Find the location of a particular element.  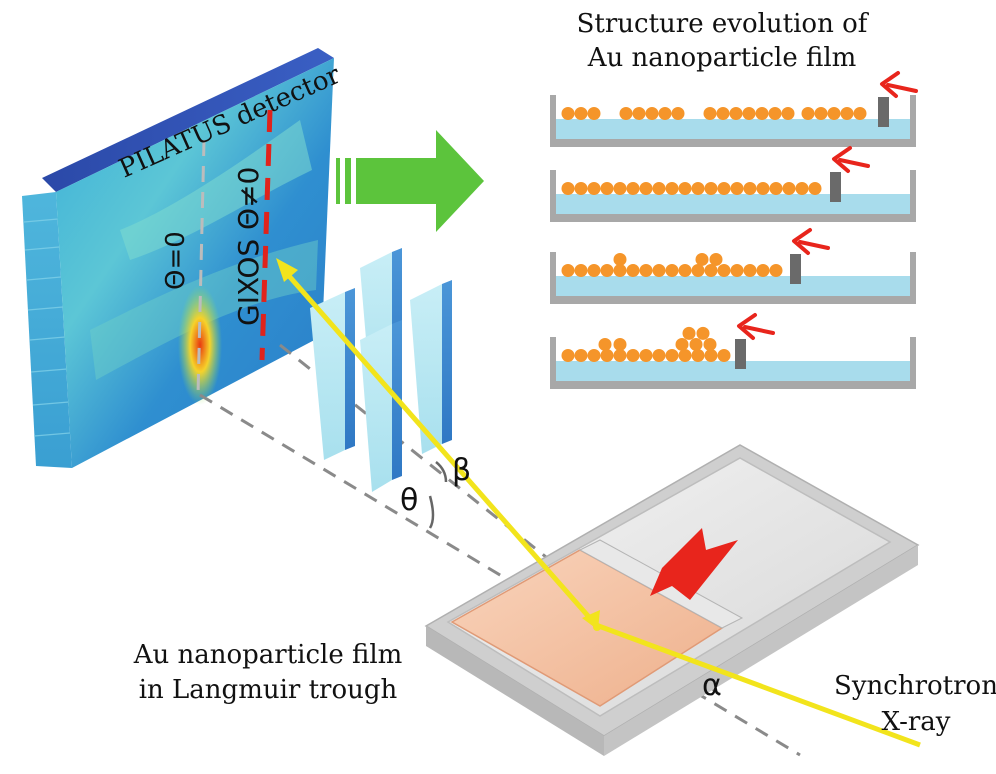

soller-slits is located at coordinates (381, 370).